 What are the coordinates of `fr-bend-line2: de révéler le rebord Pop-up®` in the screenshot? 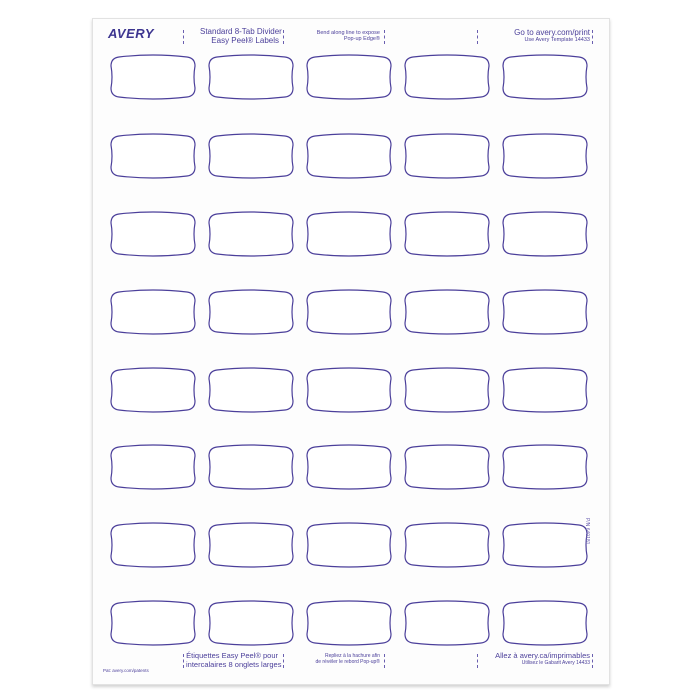 It's located at (347, 661).